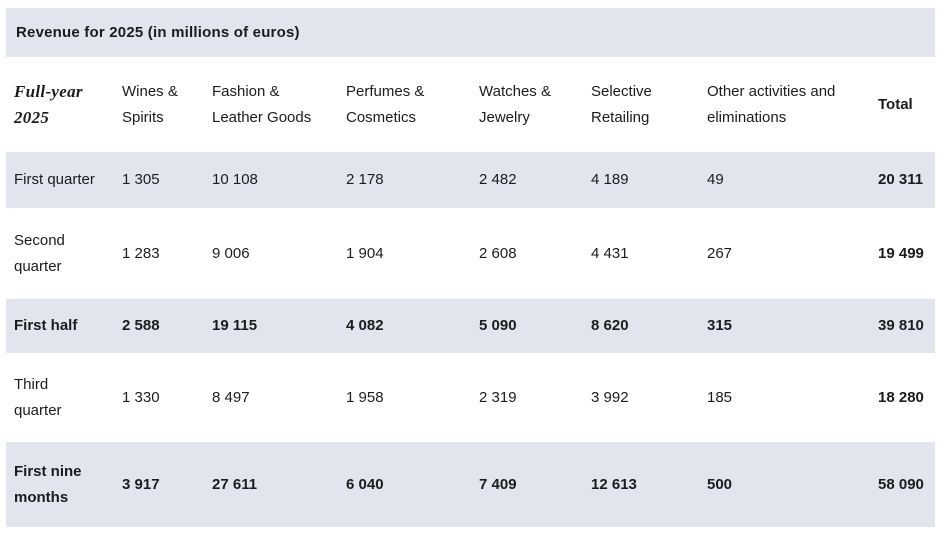 The height and width of the screenshot is (533, 941). What do you see at coordinates (235, 179) in the screenshot?
I see `cell-fashion-leather: 10 108` at bounding box center [235, 179].